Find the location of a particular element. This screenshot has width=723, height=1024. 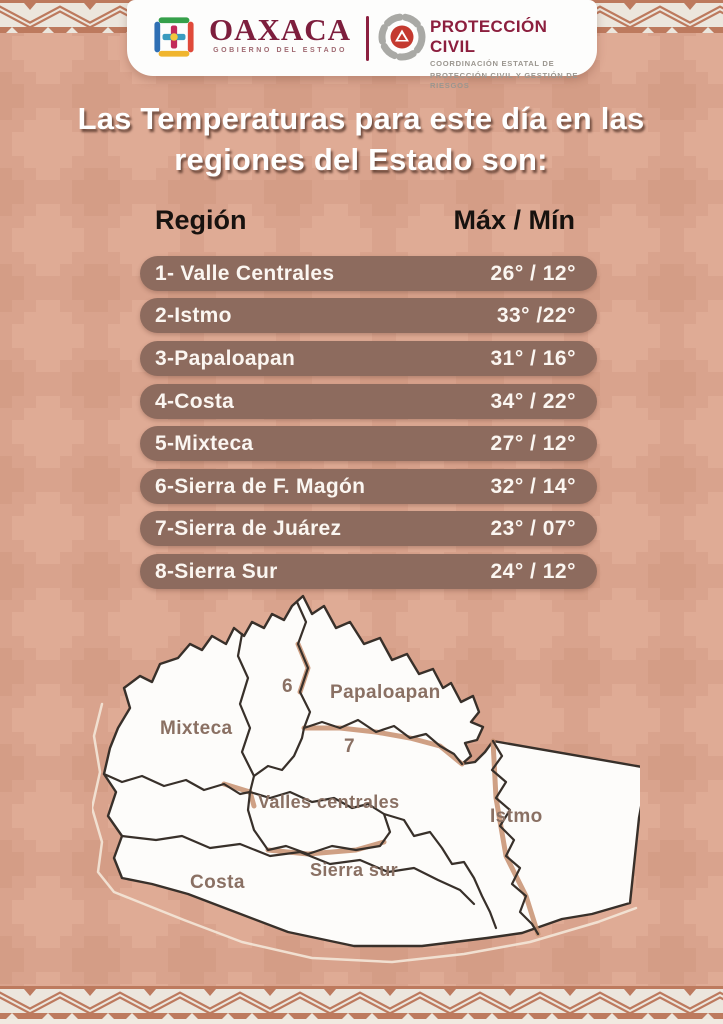

region-temps: 31° / 16° is located at coordinates (533, 358).